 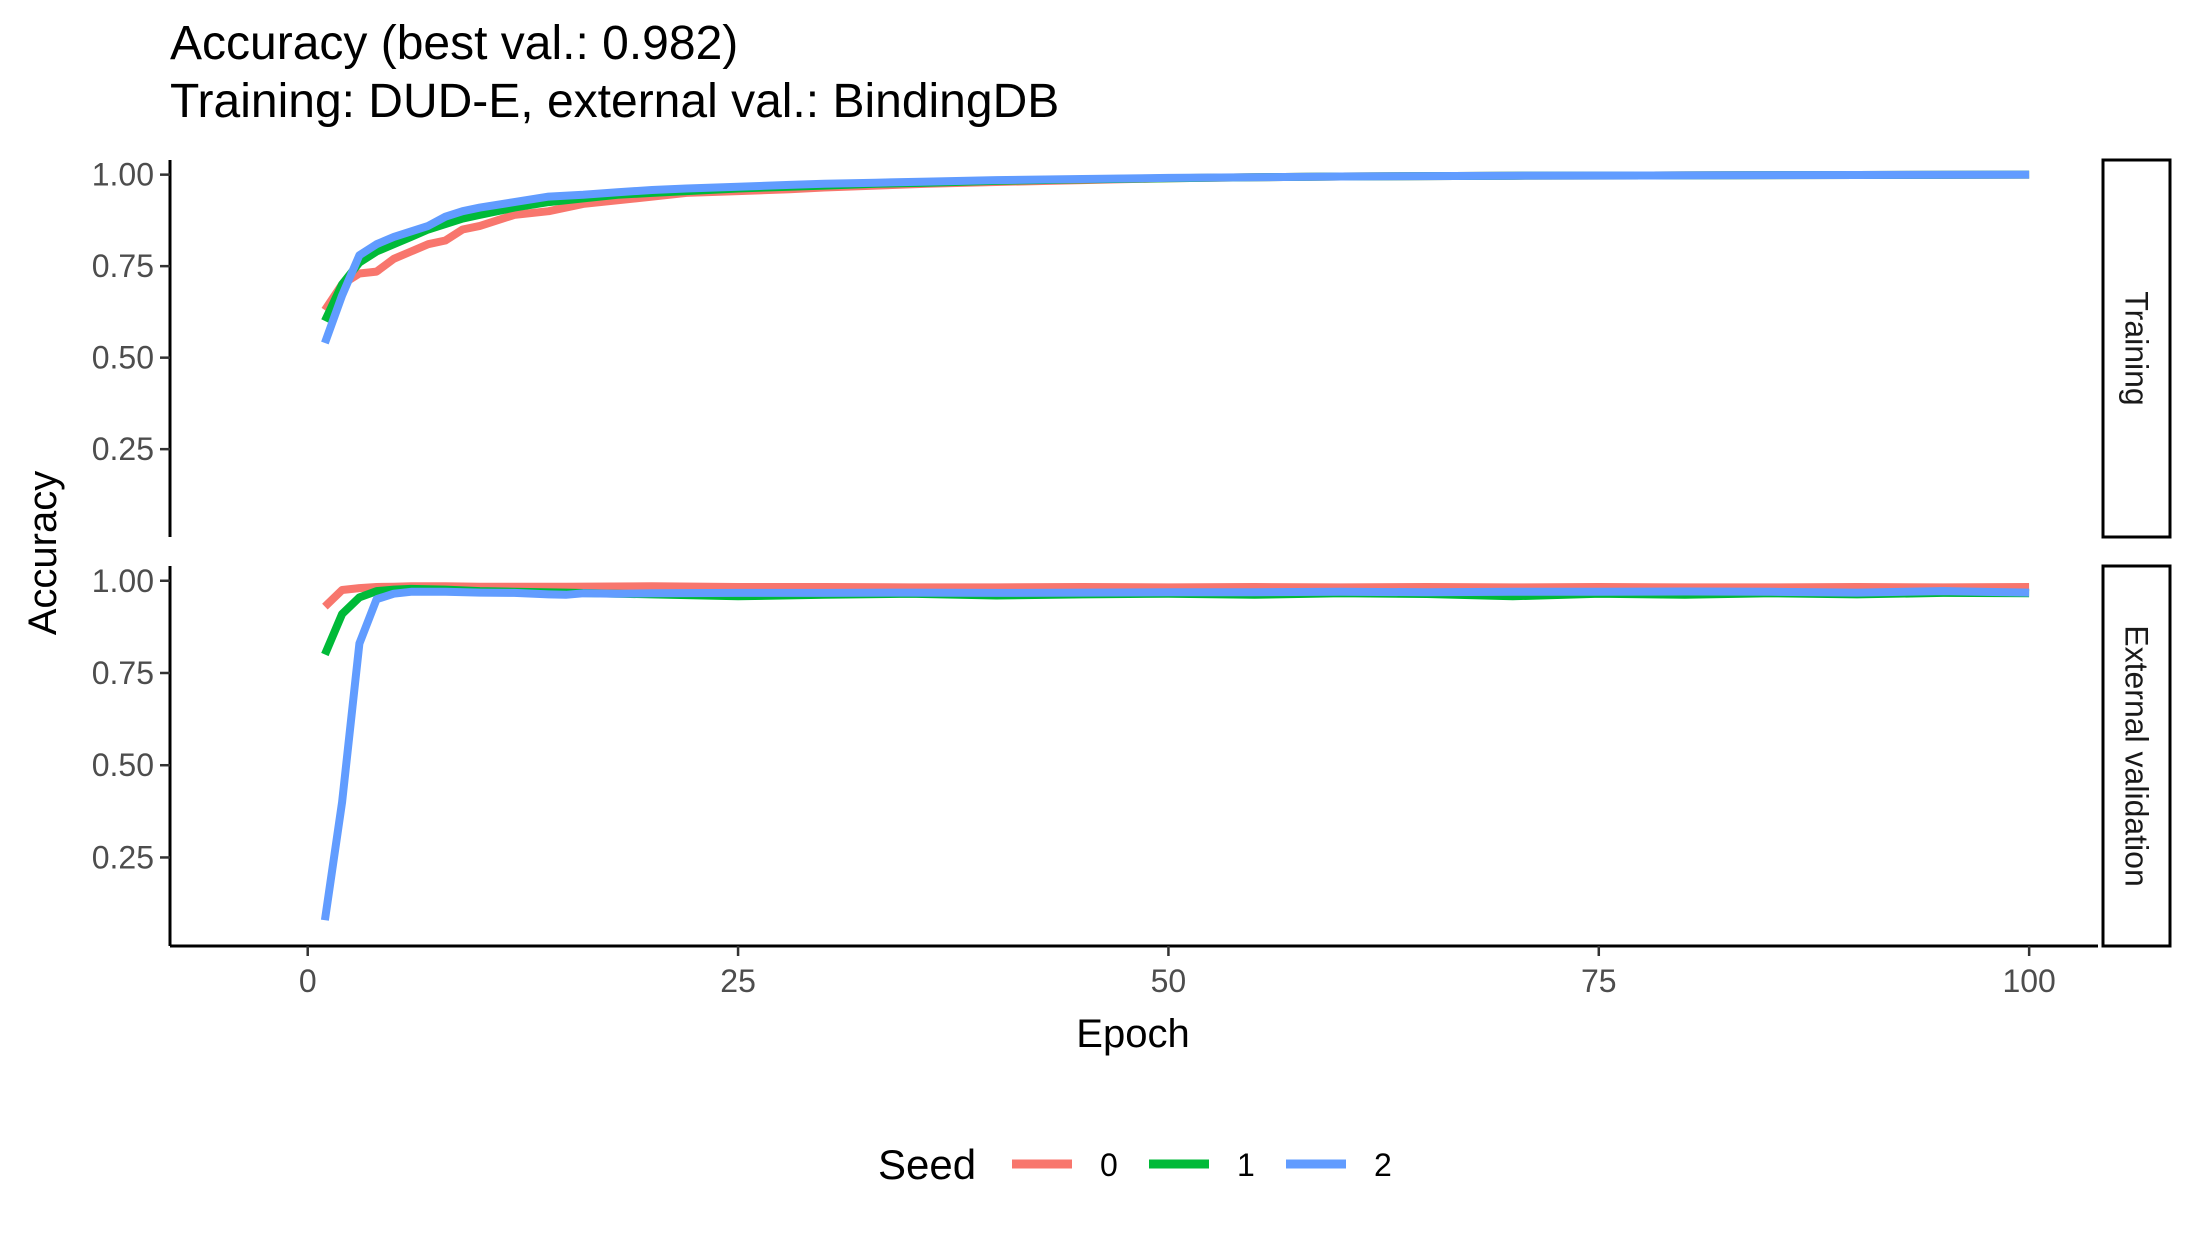 I want to click on x-tick-label: 0, so click(x=308, y=981).